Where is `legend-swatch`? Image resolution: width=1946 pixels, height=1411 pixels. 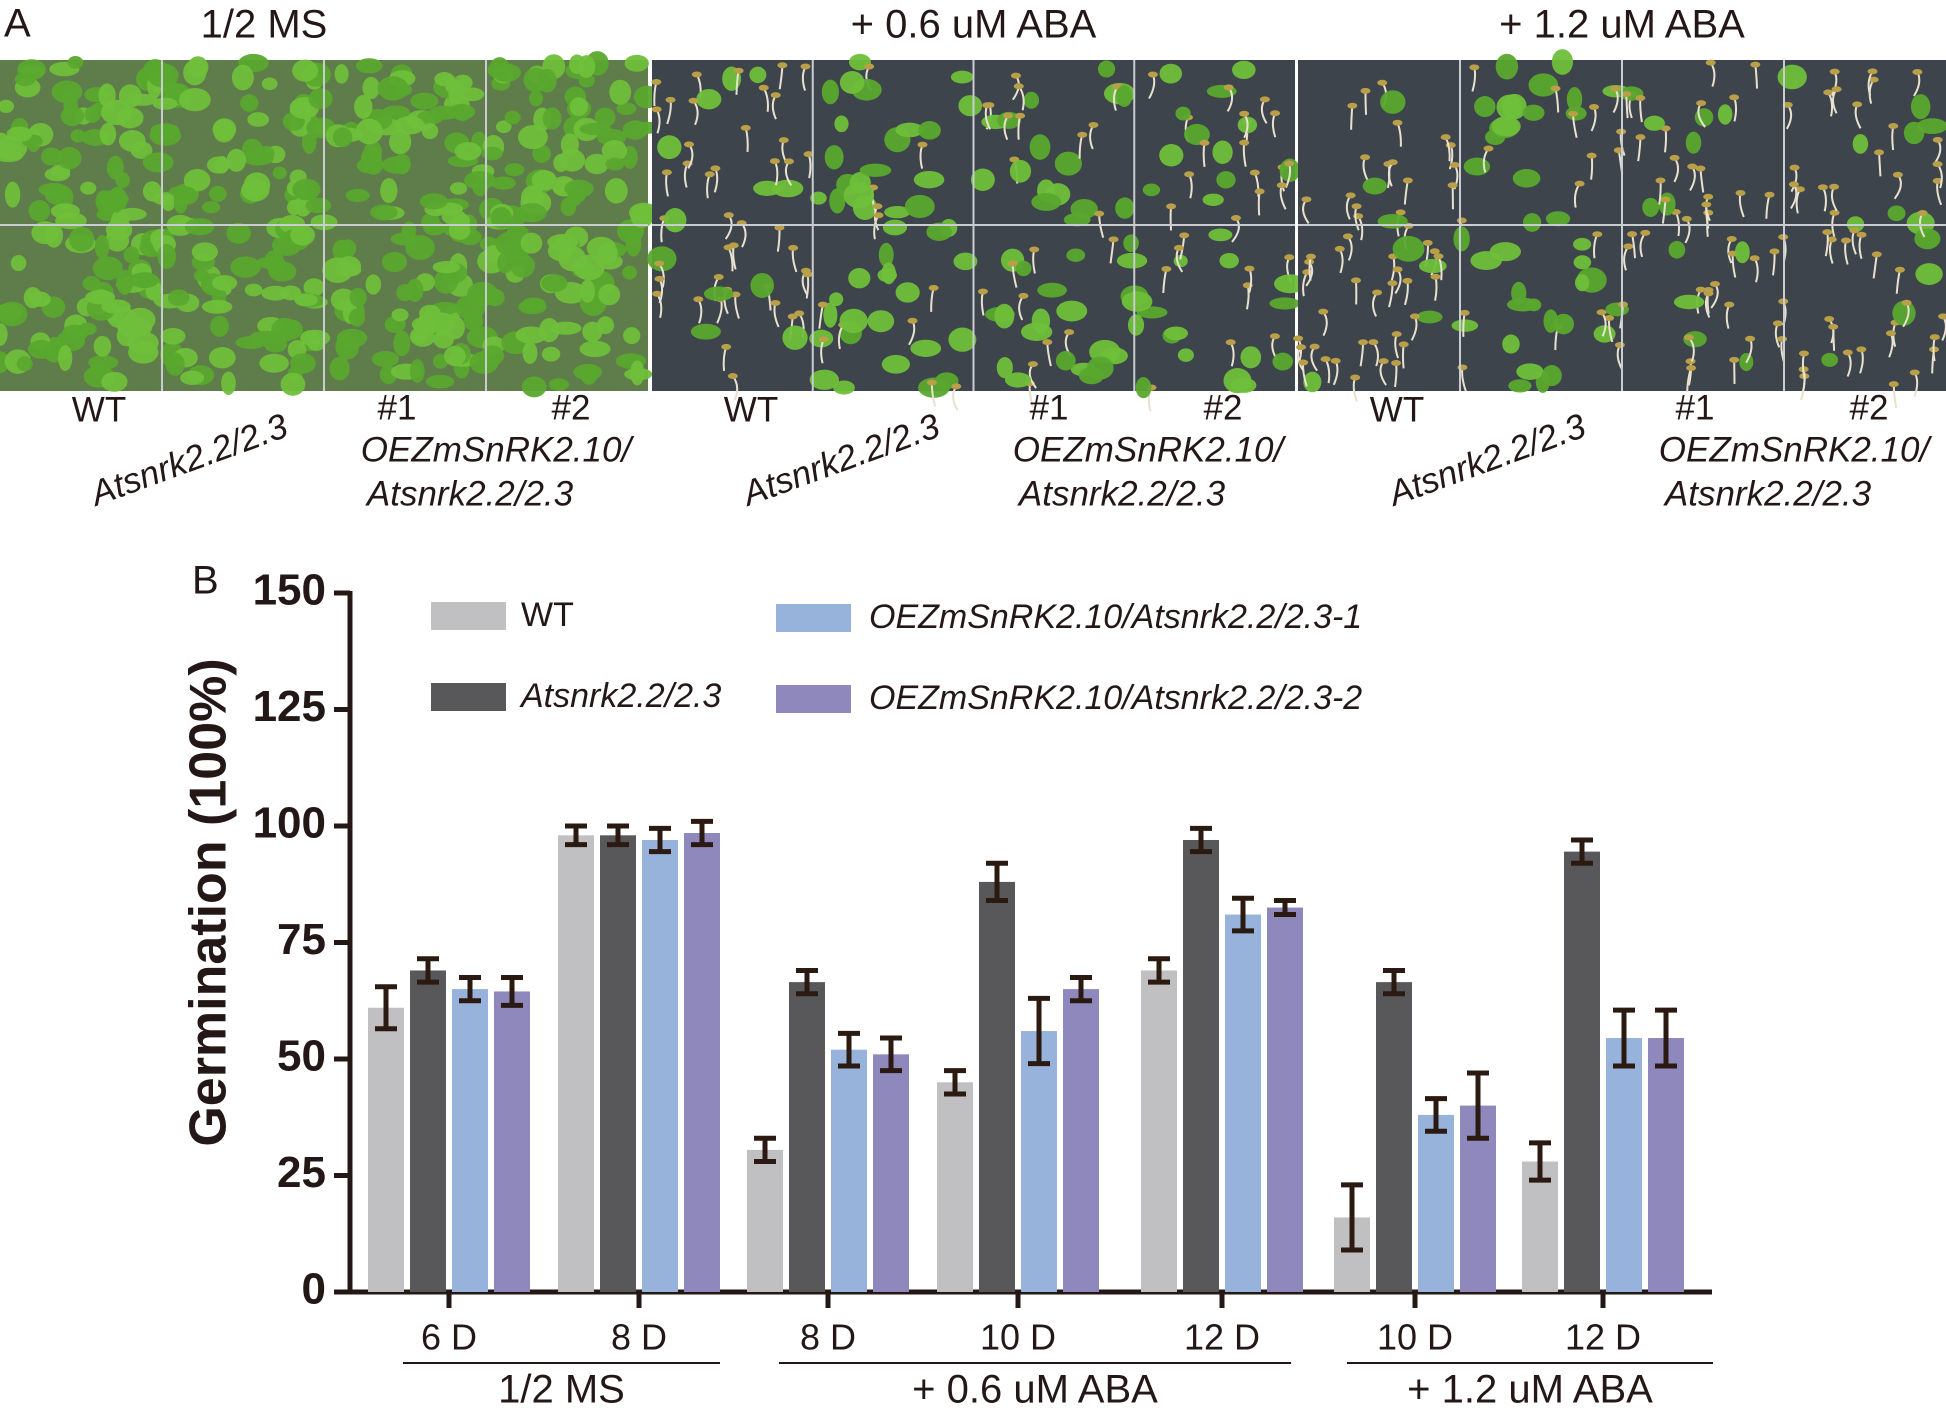 legend-swatch is located at coordinates (813, 618).